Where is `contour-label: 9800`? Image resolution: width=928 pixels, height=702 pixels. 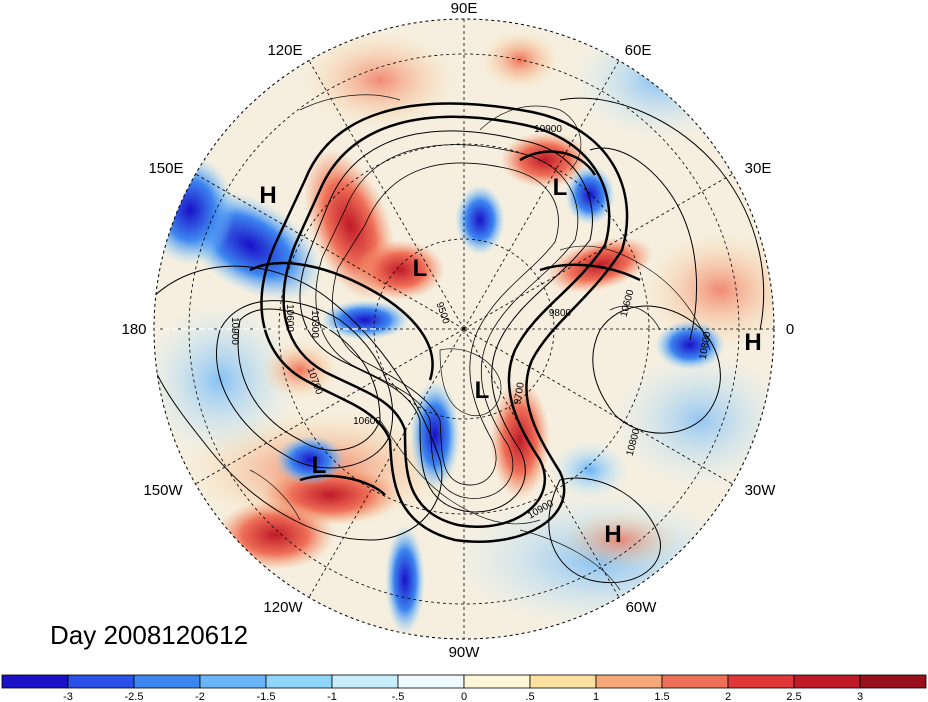
contour-label: 9800 is located at coordinates (560, 313).